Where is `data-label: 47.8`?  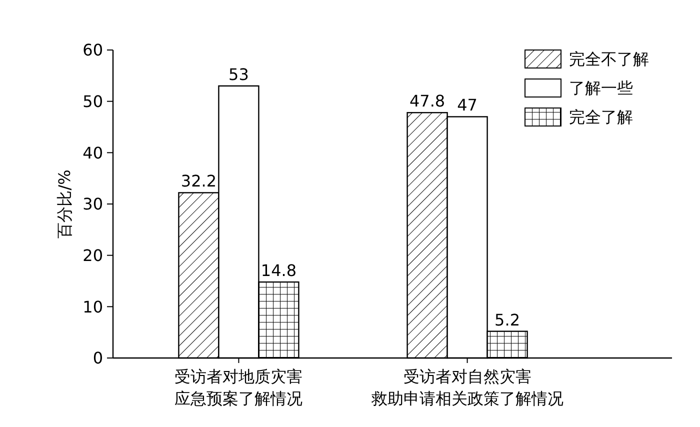
data-label: 47.8 is located at coordinates (427, 101).